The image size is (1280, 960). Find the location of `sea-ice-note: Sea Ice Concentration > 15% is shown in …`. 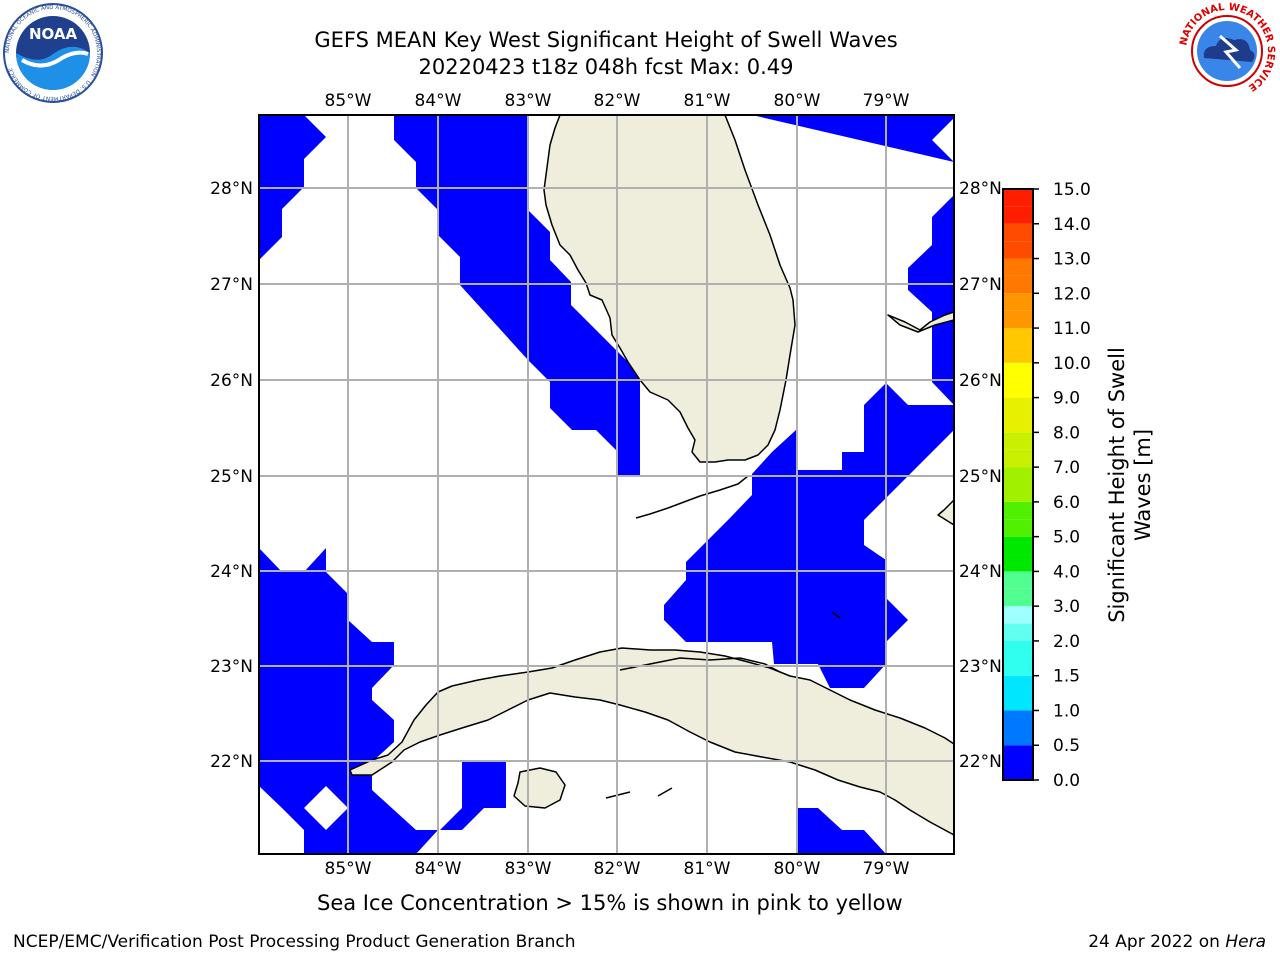

sea-ice-note: Sea Ice Concentration > 15% is shown in … is located at coordinates (610, 903).